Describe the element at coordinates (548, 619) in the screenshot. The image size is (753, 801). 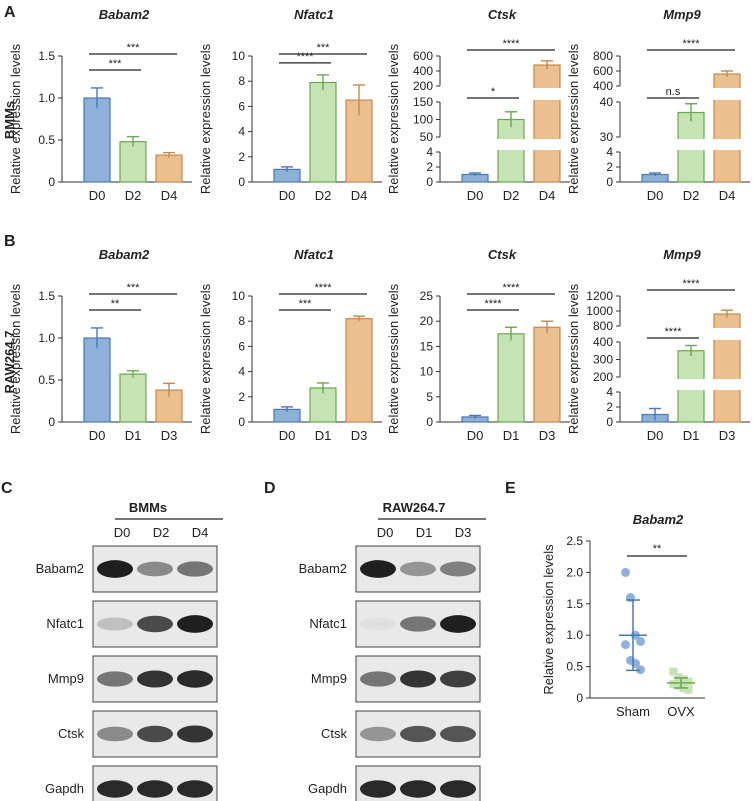
I see `chart-e-ylabel: Relative expression levels` at that location.